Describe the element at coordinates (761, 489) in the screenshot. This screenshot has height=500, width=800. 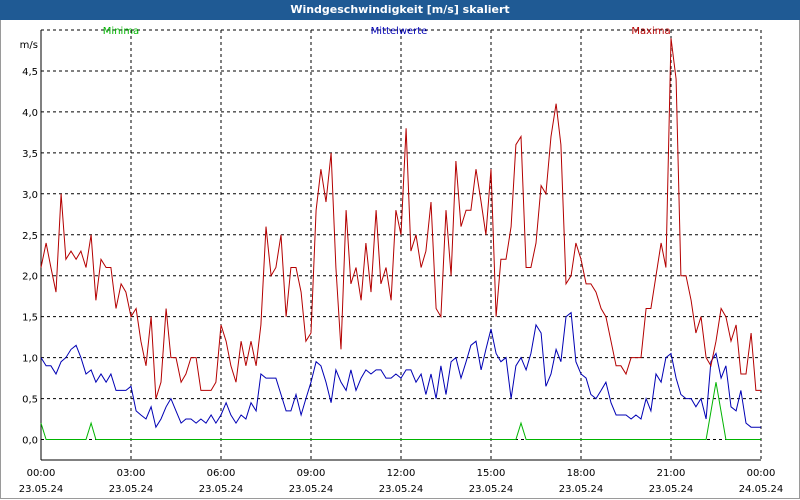
I see `x-tick-date: 24.05.24` at that location.